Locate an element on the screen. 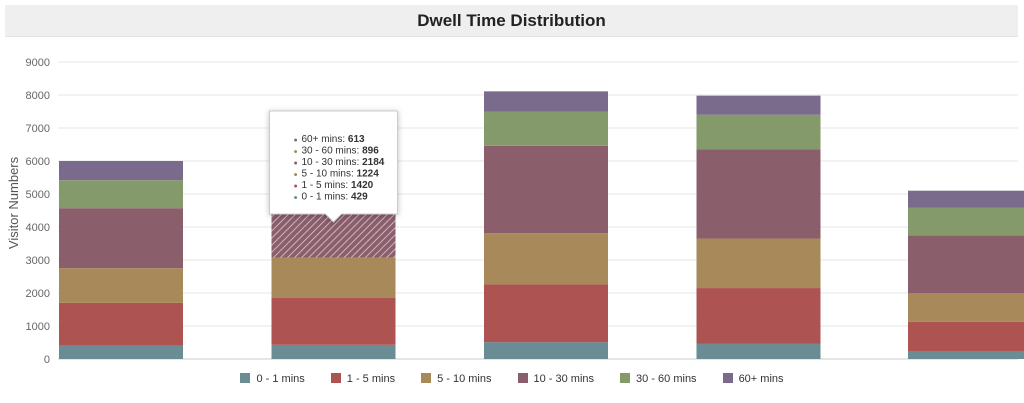  legend-item: 60+ mins is located at coordinates (753, 379).